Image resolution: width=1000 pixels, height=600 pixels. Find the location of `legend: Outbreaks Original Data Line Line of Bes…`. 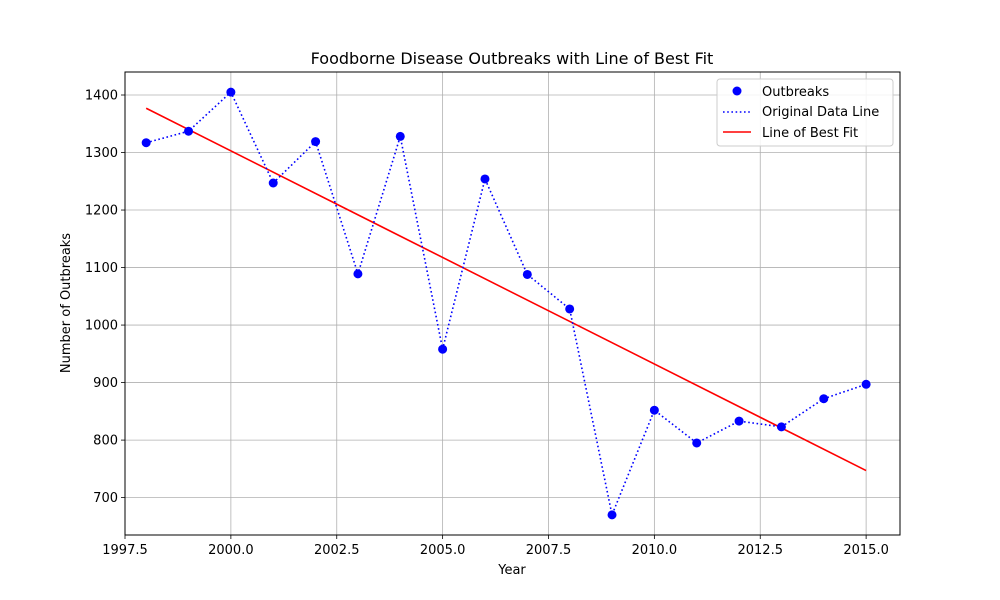

legend: Outbreaks Original Data Line Line of Bes… is located at coordinates (805, 112).